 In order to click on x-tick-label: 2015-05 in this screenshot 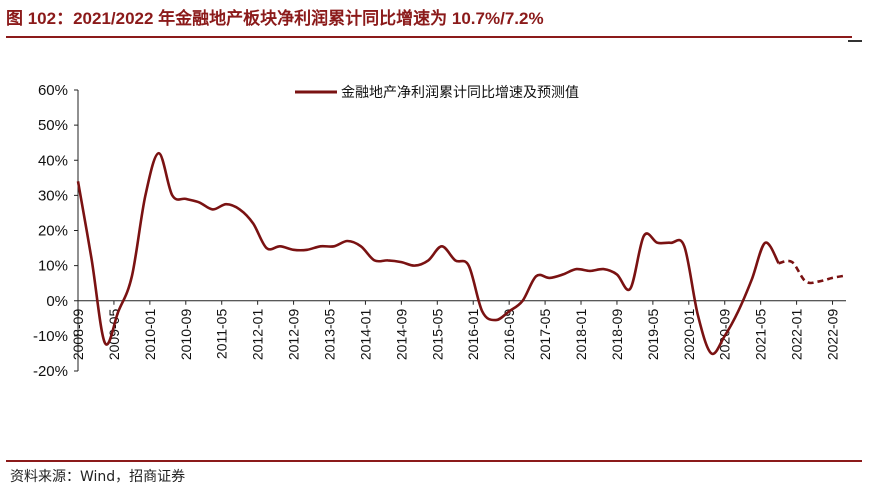, I will do `click(437, 335)`.